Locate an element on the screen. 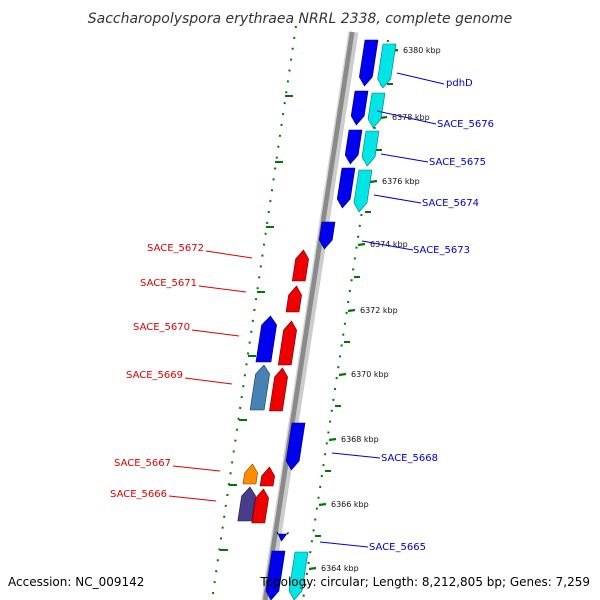 Image resolution: width=600 pixels, height=600 pixels. scale-tick-label: 6374 kbp is located at coordinates (389, 244).